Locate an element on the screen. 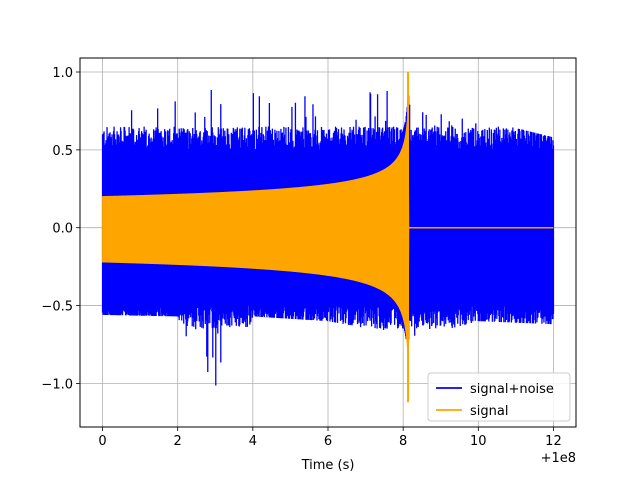 This screenshot has width=640, height=480. legend-box is located at coordinates (499, 397).